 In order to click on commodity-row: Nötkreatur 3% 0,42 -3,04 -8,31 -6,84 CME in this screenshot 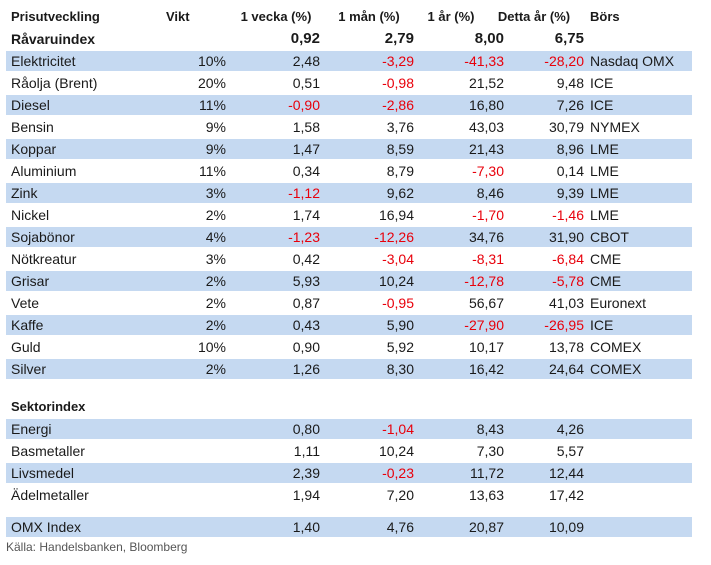, I will do `click(349, 259)`.